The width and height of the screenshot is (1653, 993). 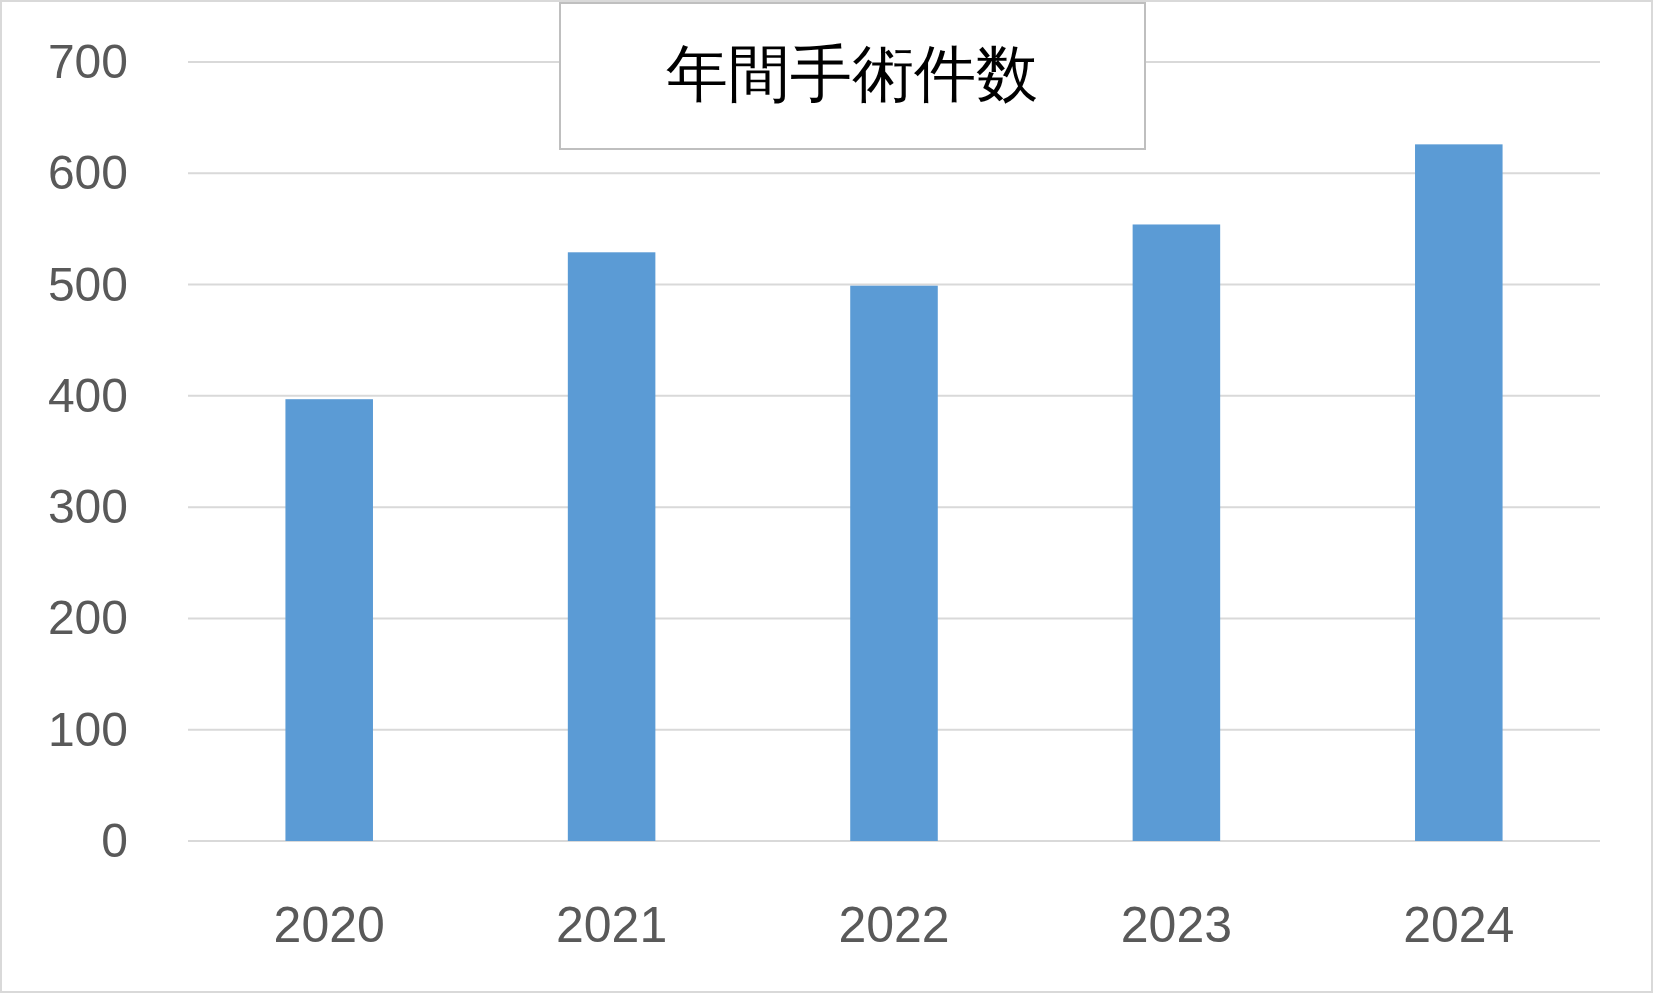 I want to click on y-tick-label: 200, so click(x=87, y=618).